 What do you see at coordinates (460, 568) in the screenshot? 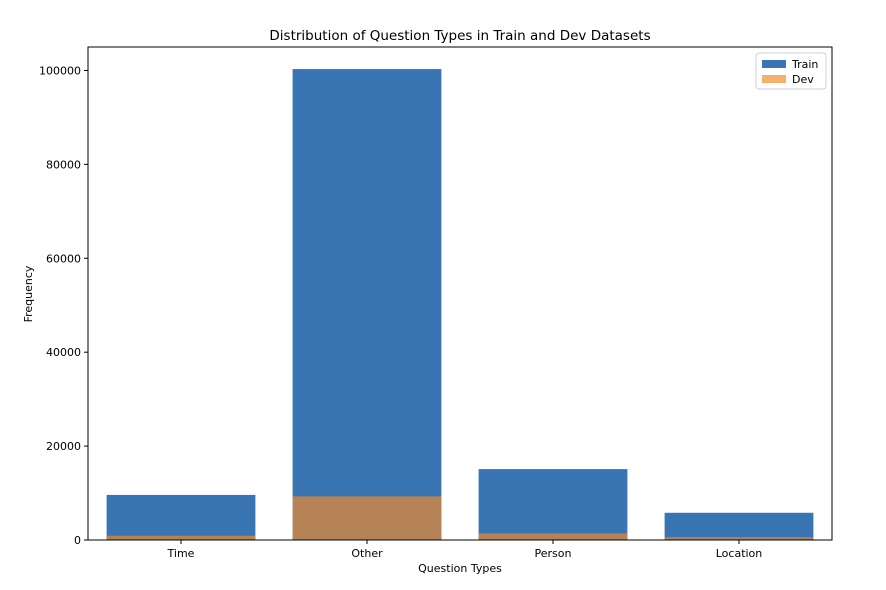
I see `x-axis-label: Question Types` at bounding box center [460, 568].